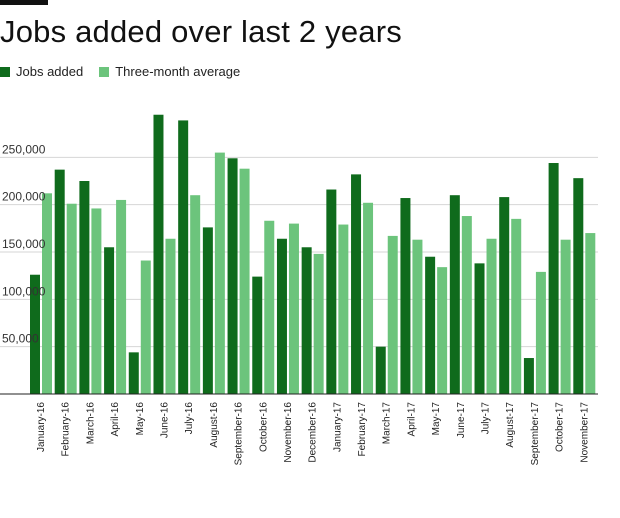 The image size is (620, 518). I want to click on legend-item-three-month-average: Three-month average, so click(169, 71).